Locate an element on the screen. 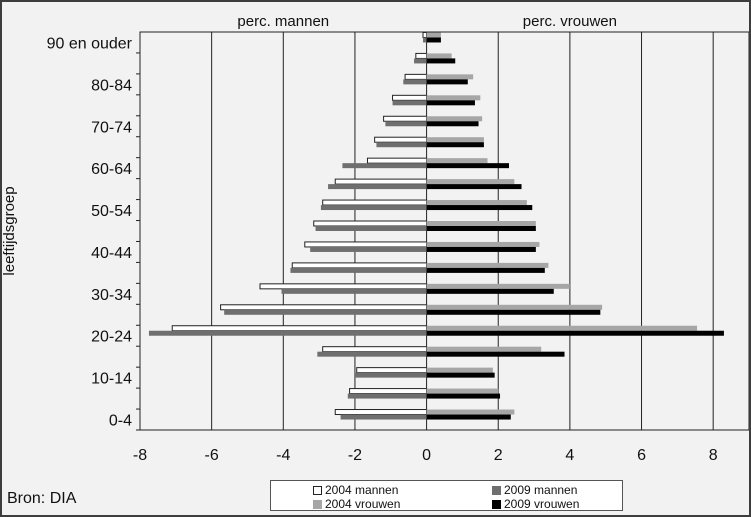 Image resolution: width=751 pixels, height=517 pixels. y-tick-label: 20-24 is located at coordinates (111, 337).